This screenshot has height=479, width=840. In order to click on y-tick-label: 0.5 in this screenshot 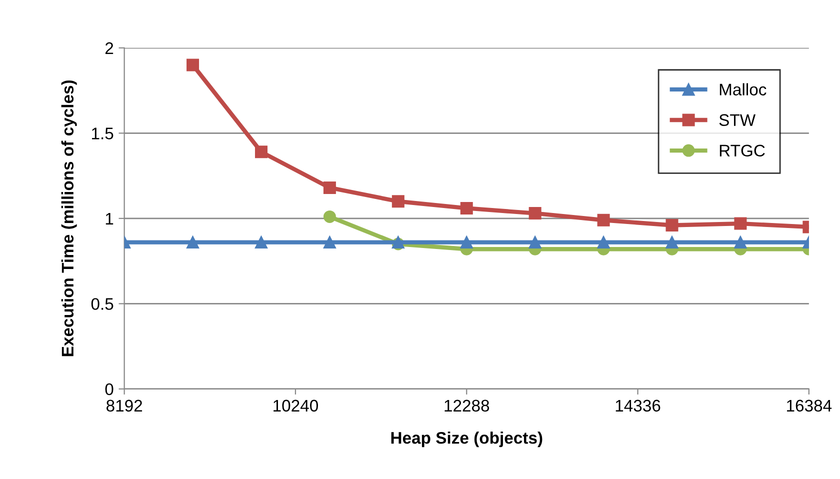, I will do `click(102, 304)`.